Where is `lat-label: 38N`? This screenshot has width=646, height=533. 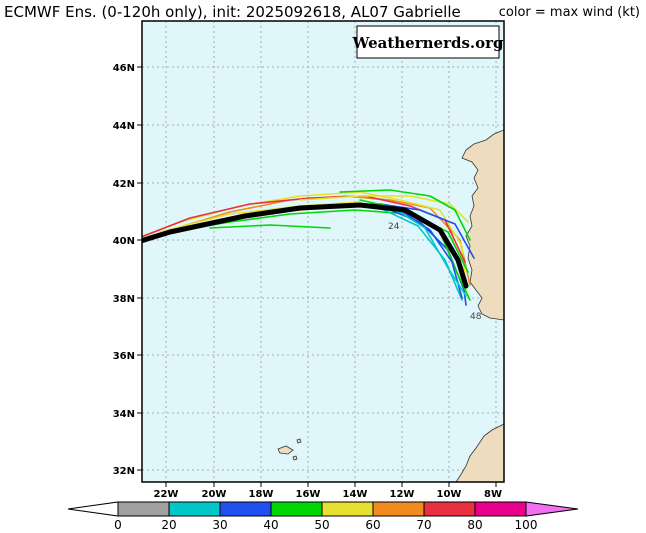
lat-label: 38N is located at coordinates (124, 299).